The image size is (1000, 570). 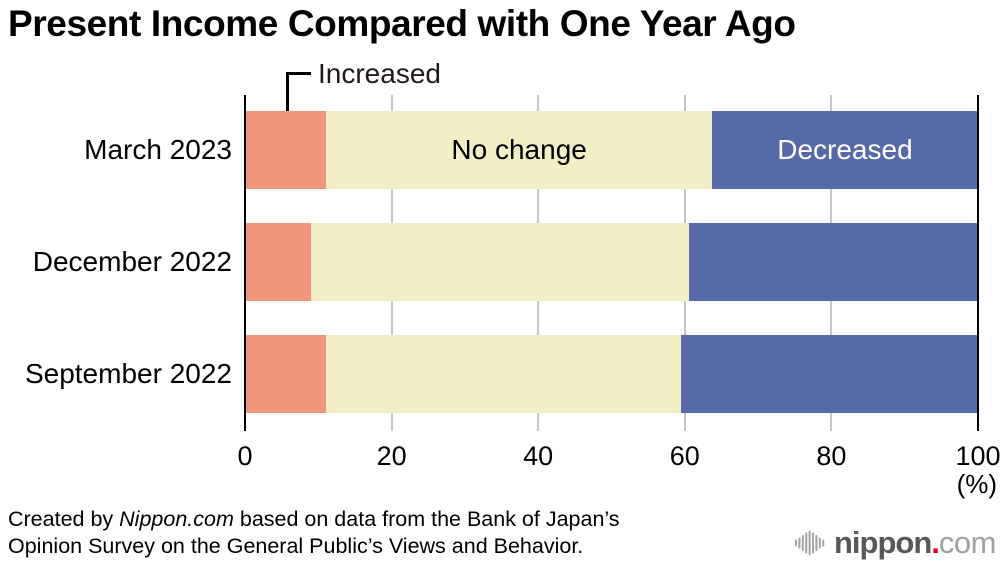 What do you see at coordinates (176, 519) in the screenshot?
I see `credit-source: Nippon.com` at bounding box center [176, 519].